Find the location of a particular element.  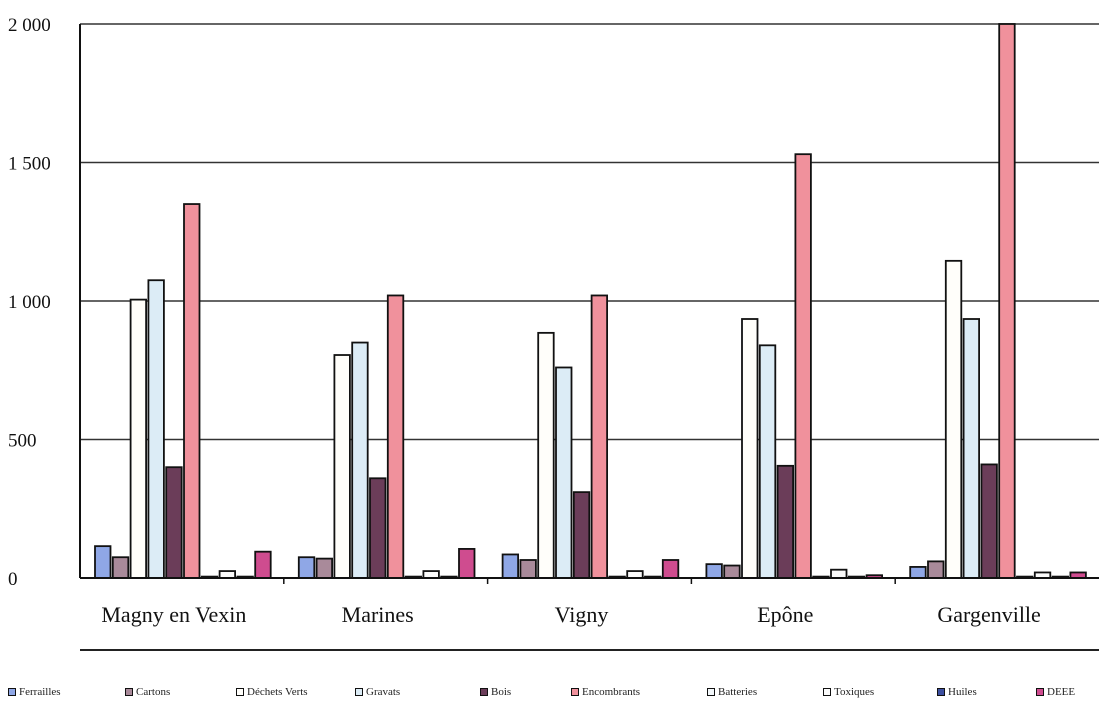

legend-label: Cartons is located at coordinates (153, 692).